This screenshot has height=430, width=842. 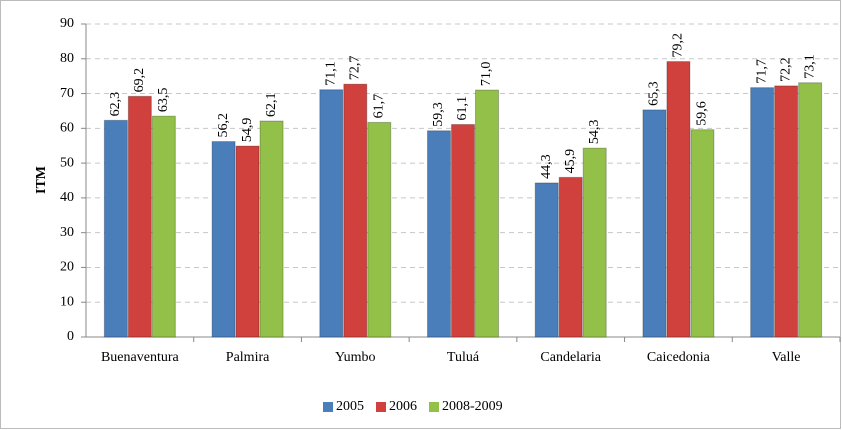 I want to click on data-label: 62,1, so click(x=271, y=105).